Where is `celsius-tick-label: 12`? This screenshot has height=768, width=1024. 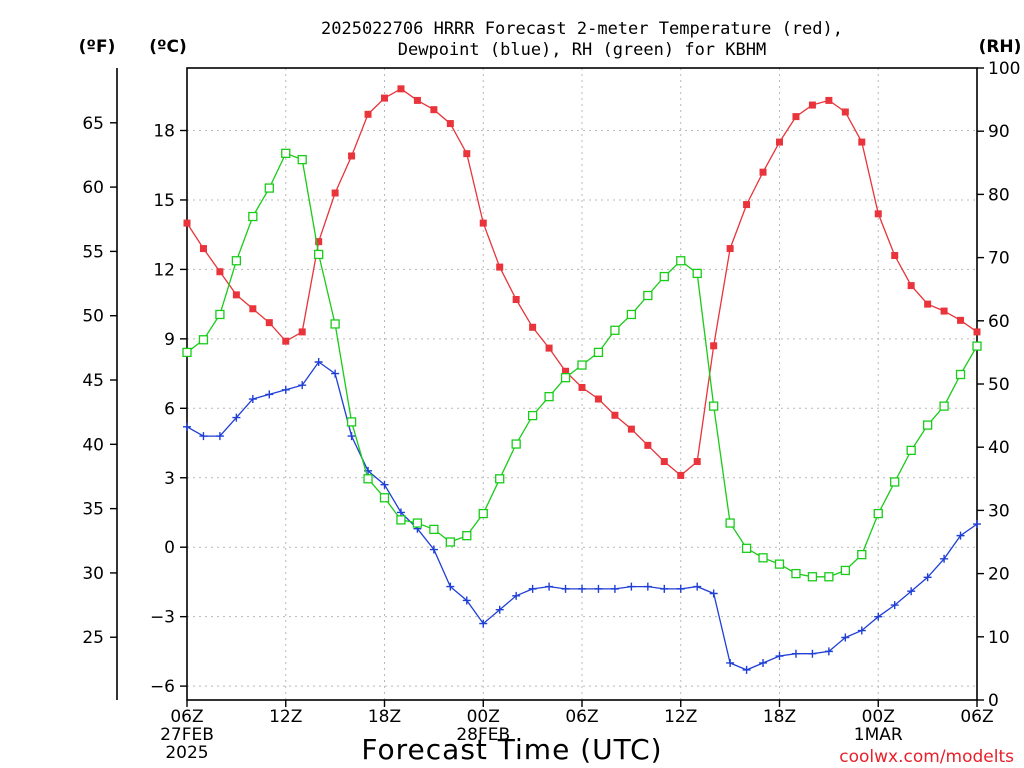
celsius-tick-label: 12 is located at coordinates (164, 270).